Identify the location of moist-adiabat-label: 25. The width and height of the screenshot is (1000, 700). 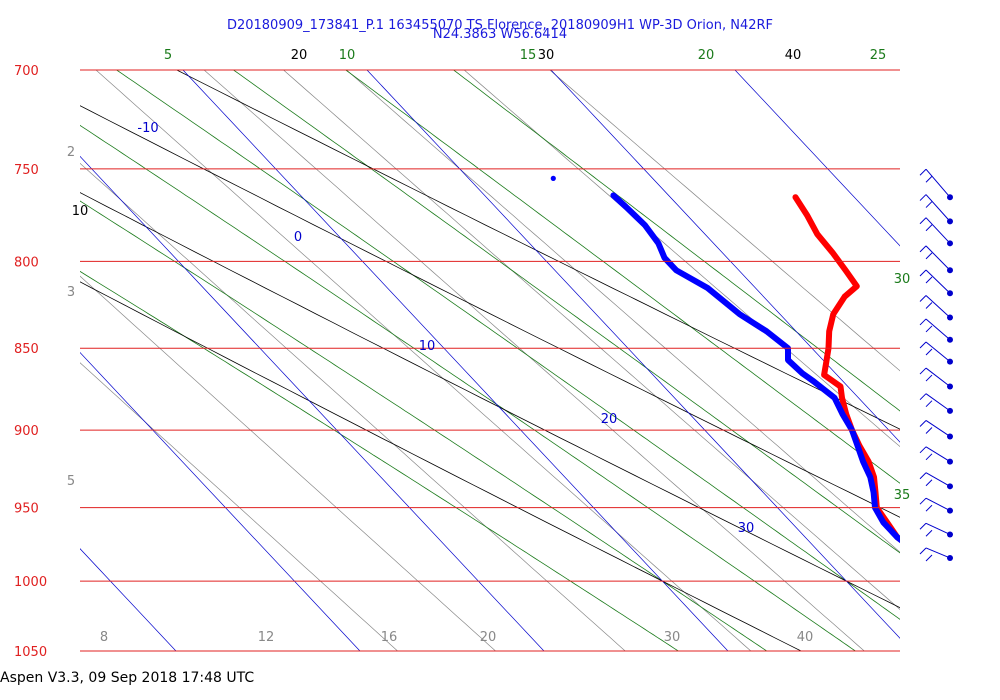
(878, 55).